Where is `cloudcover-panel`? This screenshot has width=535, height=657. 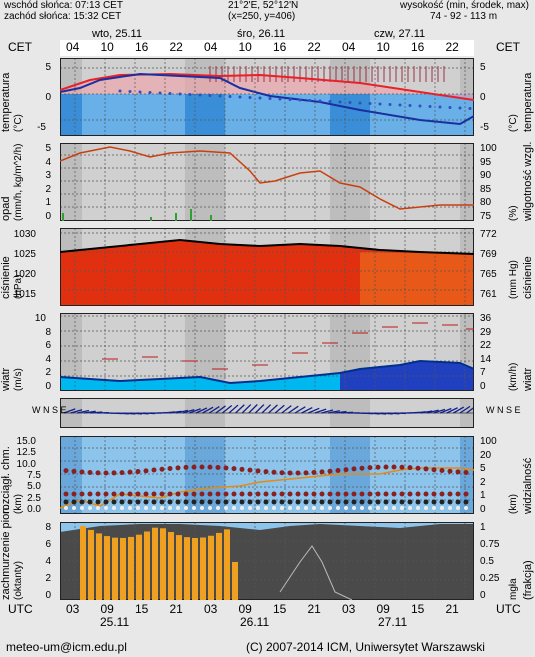 cloudcover-panel is located at coordinates (267, 561).